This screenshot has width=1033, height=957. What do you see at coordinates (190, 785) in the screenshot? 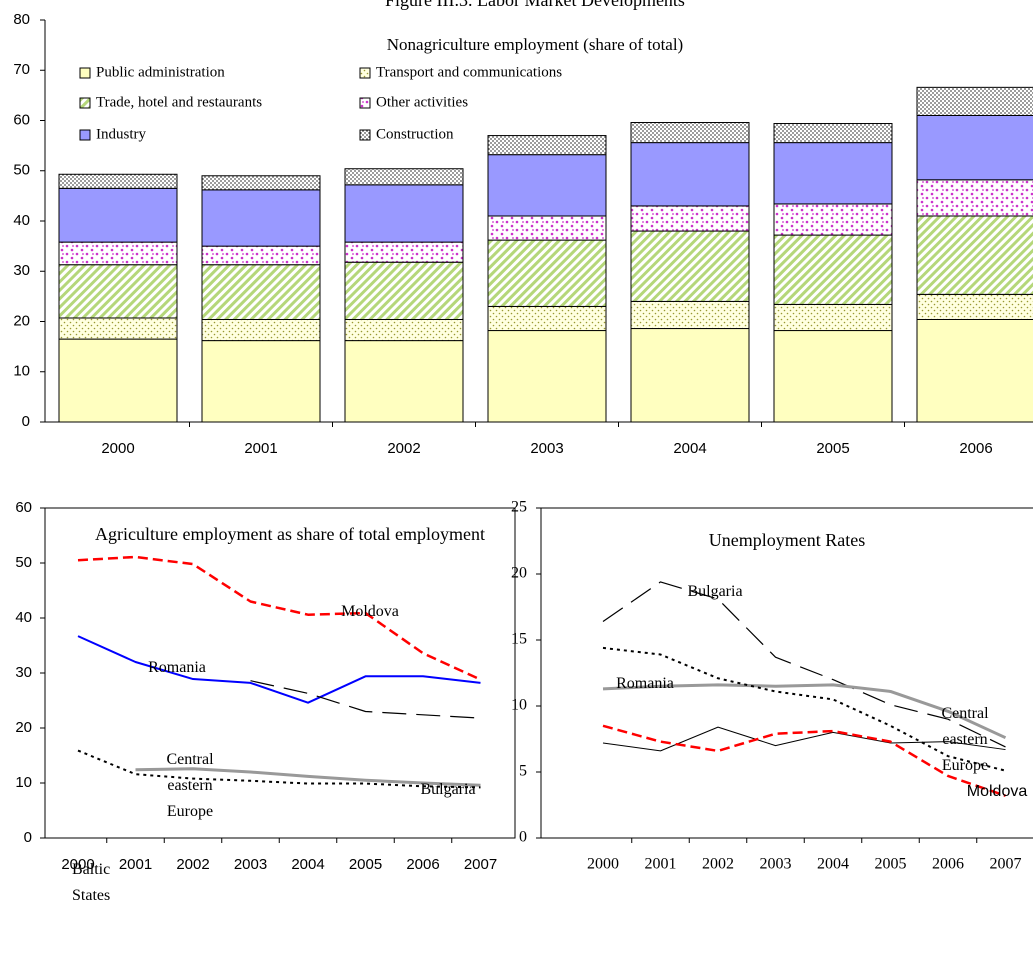
I see `series-label: Central eastern Europe` at bounding box center [190, 785].